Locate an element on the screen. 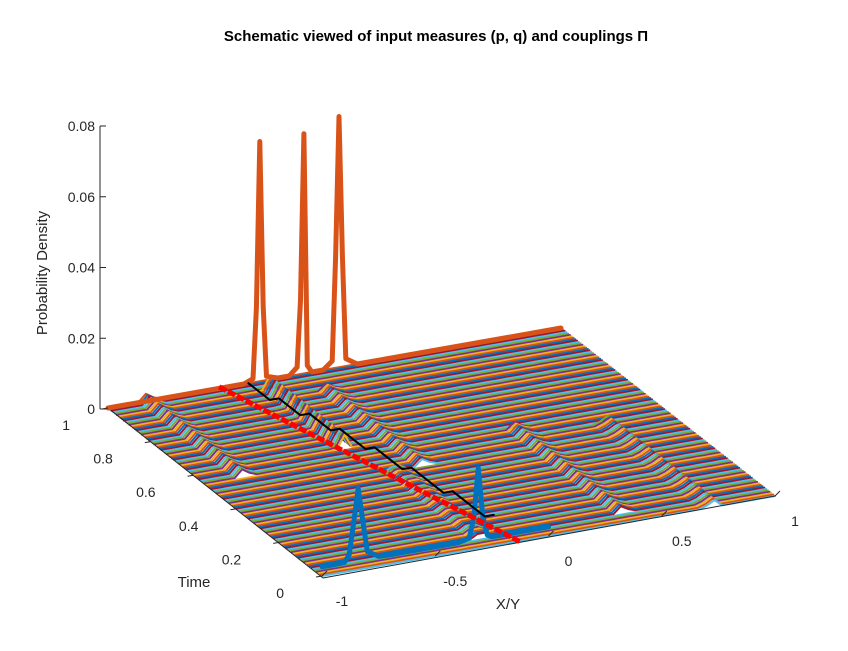 The image size is (848, 651). x-tick-label: 1 is located at coordinates (795, 521).